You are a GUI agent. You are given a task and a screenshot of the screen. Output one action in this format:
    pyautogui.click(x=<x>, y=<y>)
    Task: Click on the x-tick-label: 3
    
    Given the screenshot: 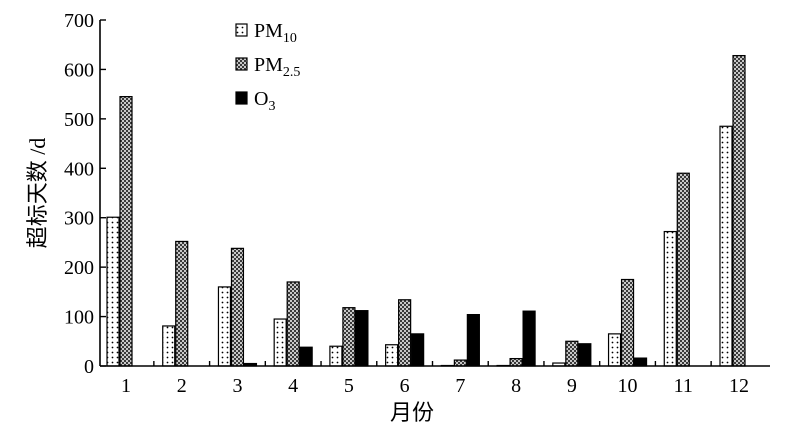 What is the action you would take?
    pyautogui.click(x=237, y=386)
    